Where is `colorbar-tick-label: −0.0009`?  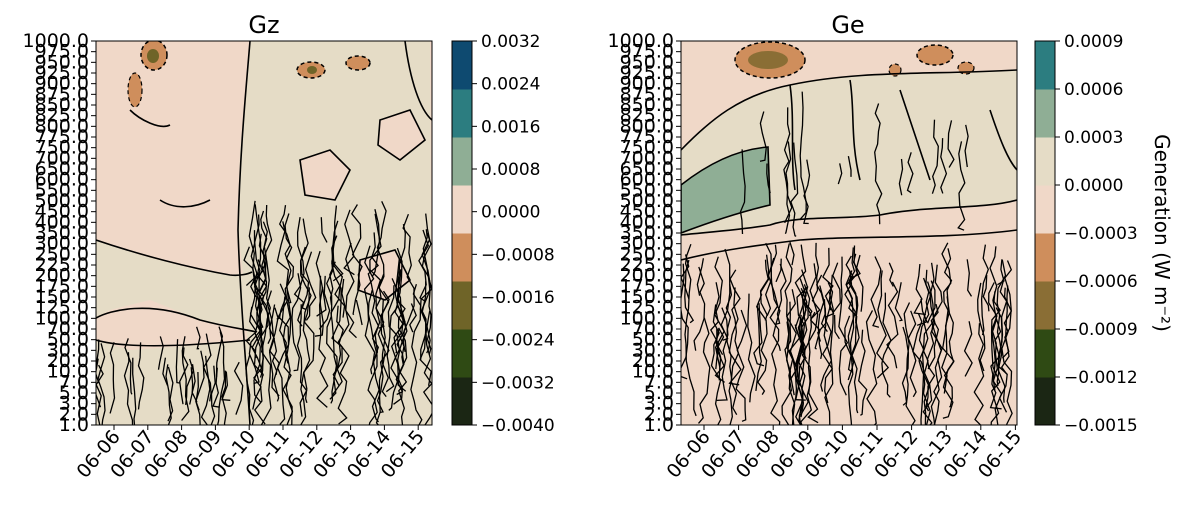 colorbar-tick-label: −0.0009 is located at coordinates (1101, 330).